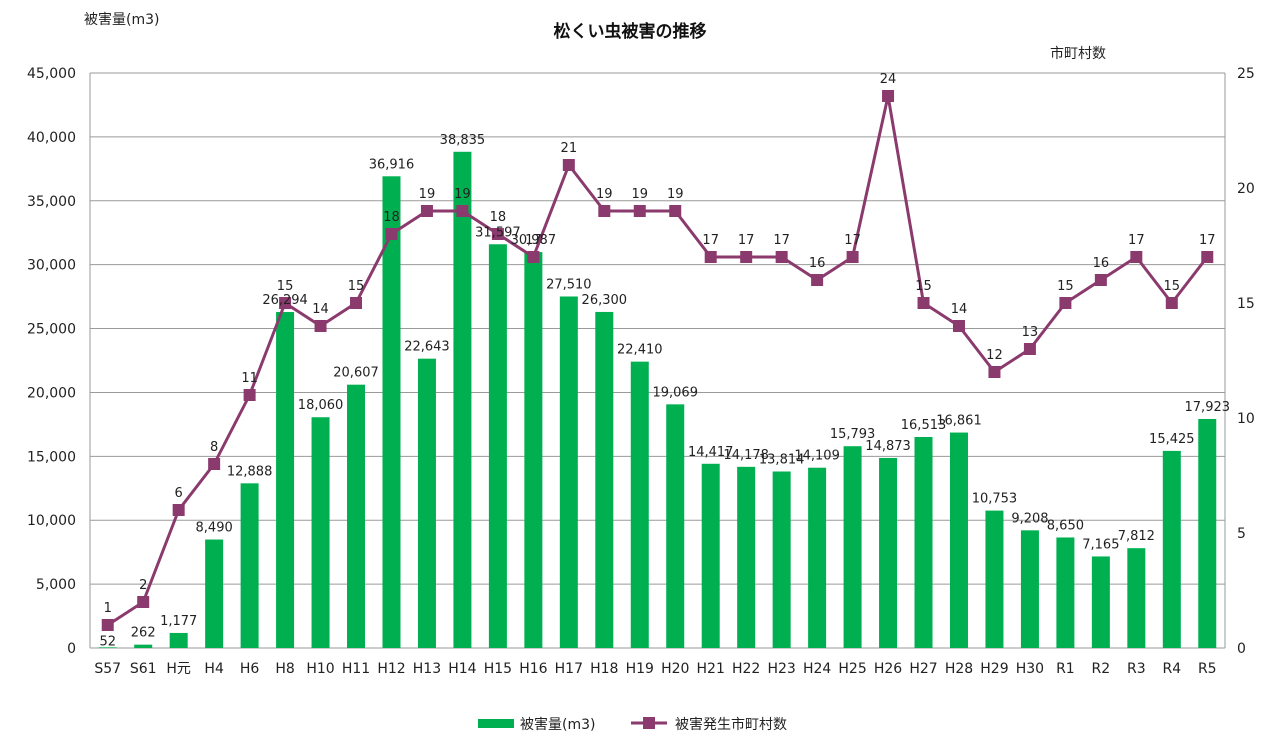 The width and height of the screenshot is (1280, 755). What do you see at coordinates (107, 641) in the screenshot?
I see `bar-data-label: 52` at bounding box center [107, 641].